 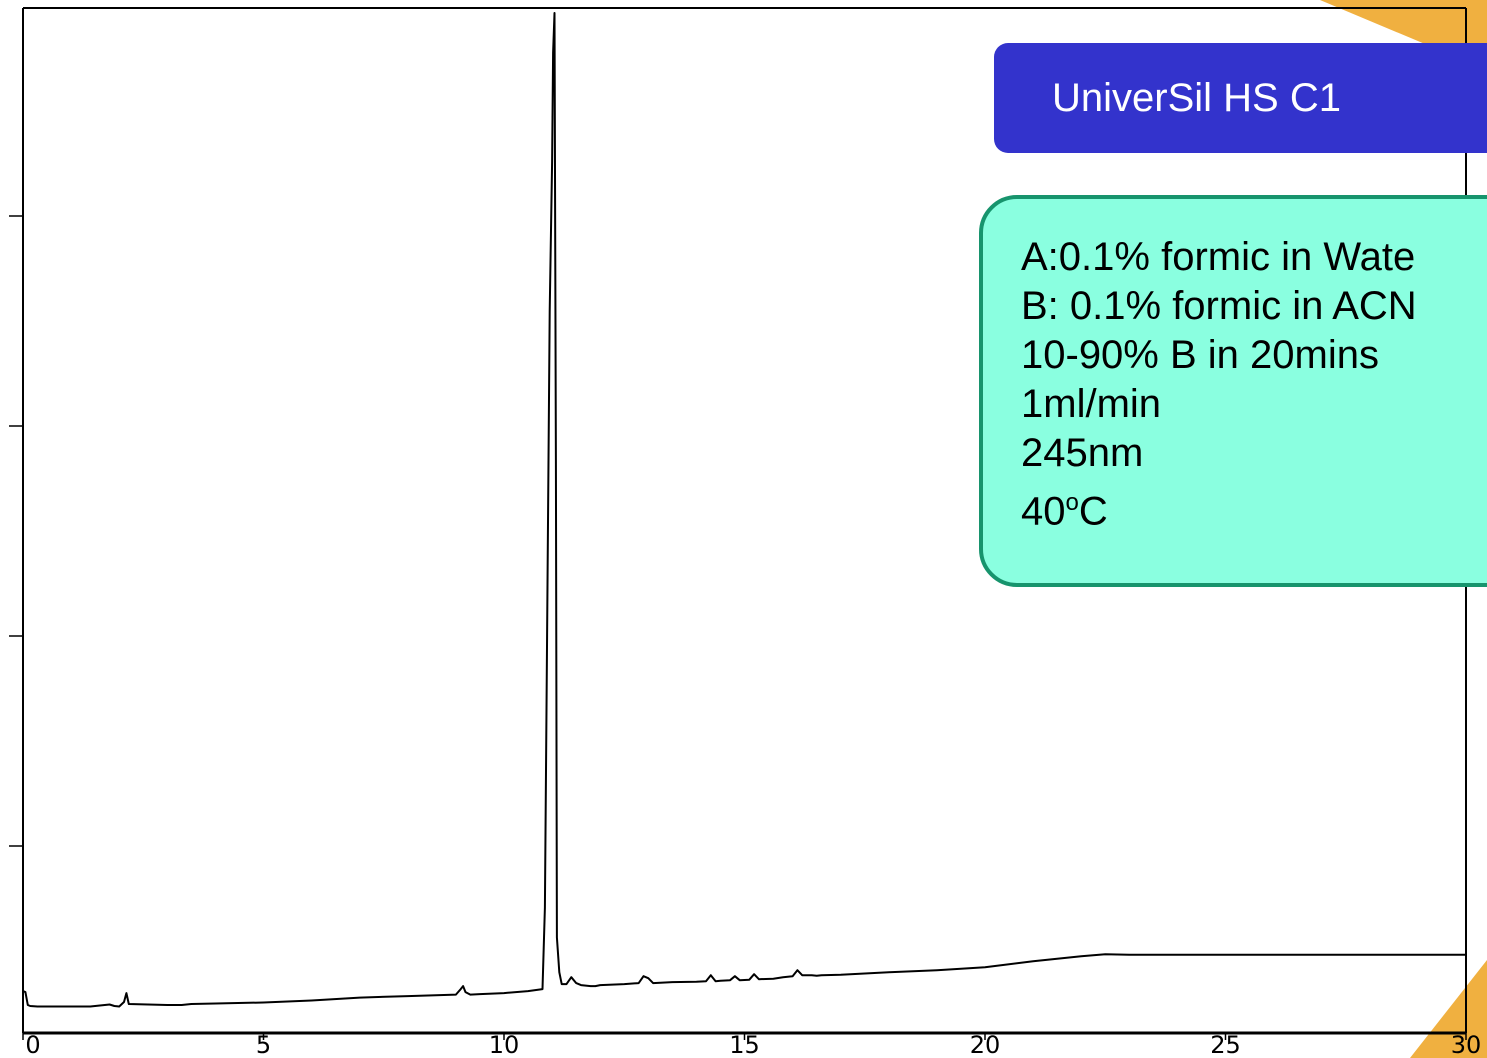 What do you see at coordinates (1225, 1044) in the screenshot?
I see `x-tick-label: 25` at bounding box center [1225, 1044].